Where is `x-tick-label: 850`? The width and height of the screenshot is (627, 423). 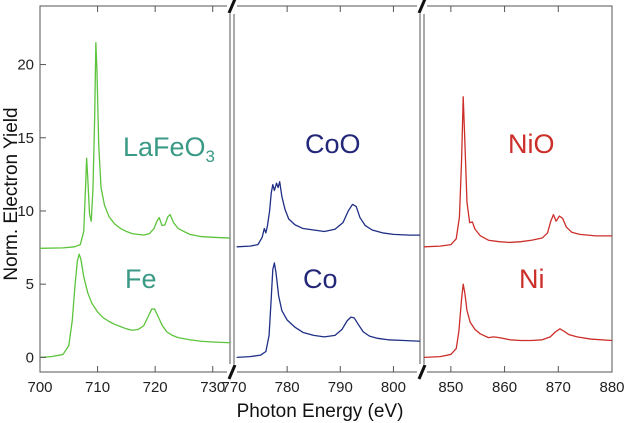
x-tick-label: 850 is located at coordinates (450, 387).